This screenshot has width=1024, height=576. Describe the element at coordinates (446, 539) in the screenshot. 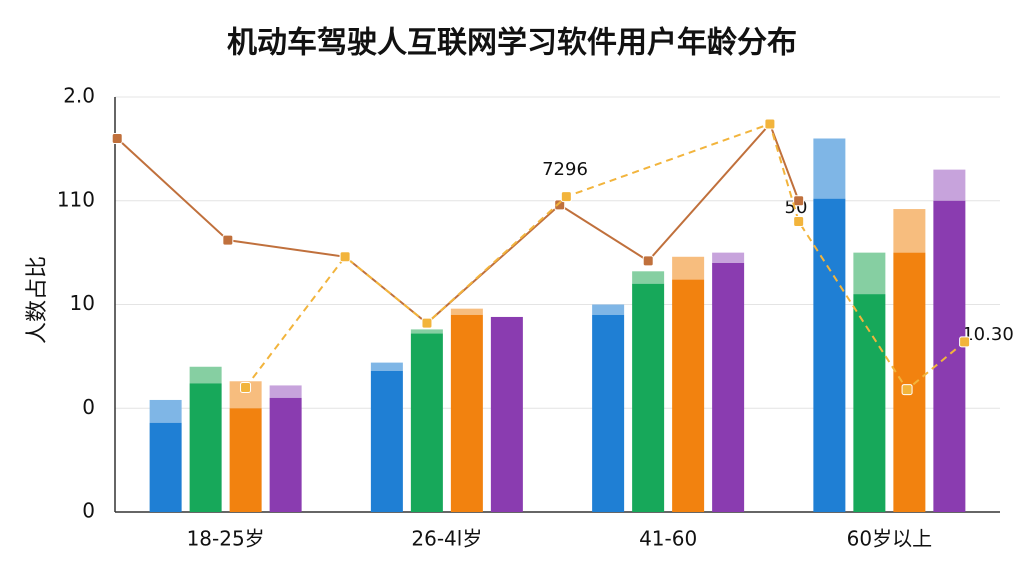

I see `x-tick-label: 26-4l岁` at that location.